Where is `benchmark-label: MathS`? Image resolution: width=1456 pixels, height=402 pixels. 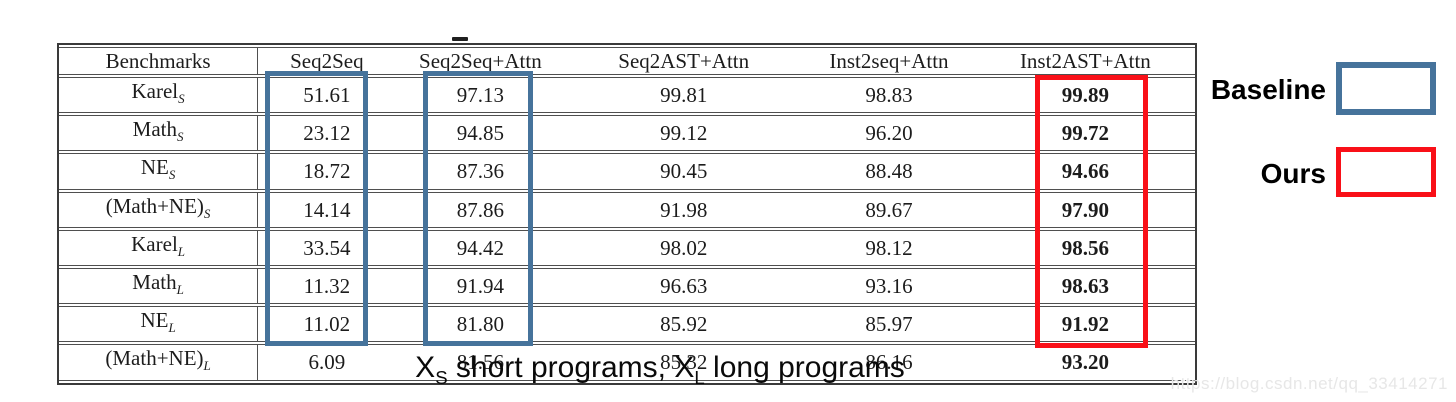 benchmark-label: MathS is located at coordinates (159, 133).